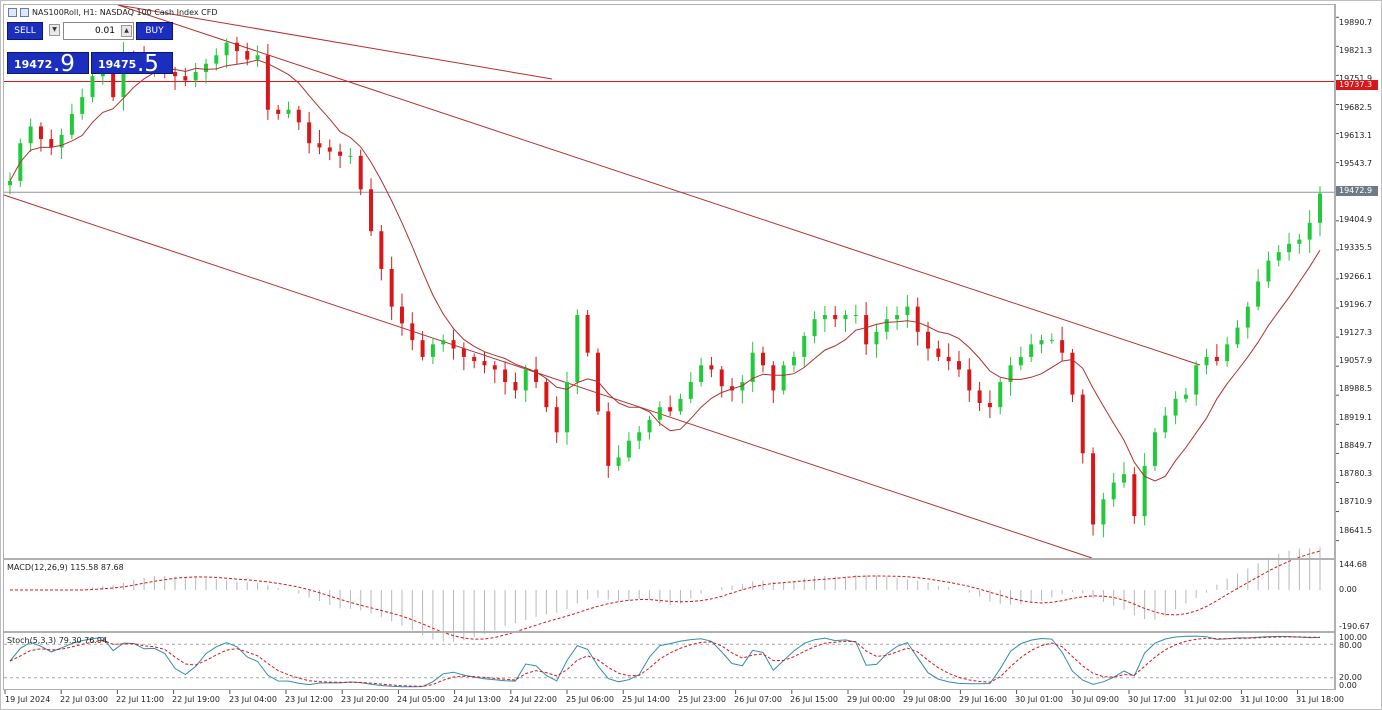  I want to click on time-label: 30 Jul 09:00, so click(1095, 699).